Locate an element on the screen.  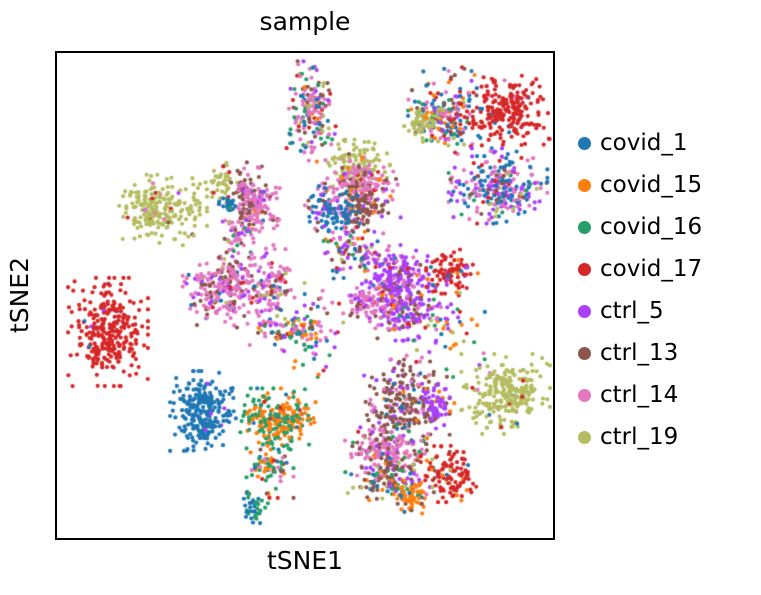
legend-item-ctrl_13: ctrl_13 is located at coordinates (640, 353).